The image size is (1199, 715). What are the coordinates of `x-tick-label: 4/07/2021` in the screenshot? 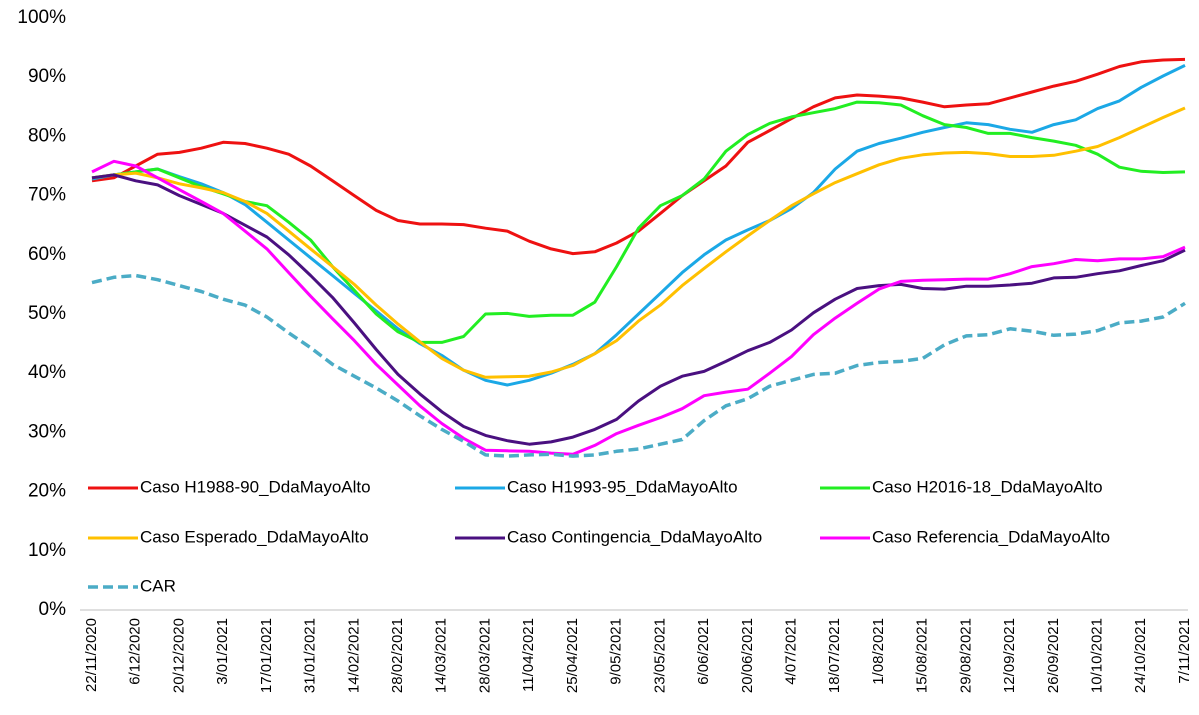 It's located at (790, 651).